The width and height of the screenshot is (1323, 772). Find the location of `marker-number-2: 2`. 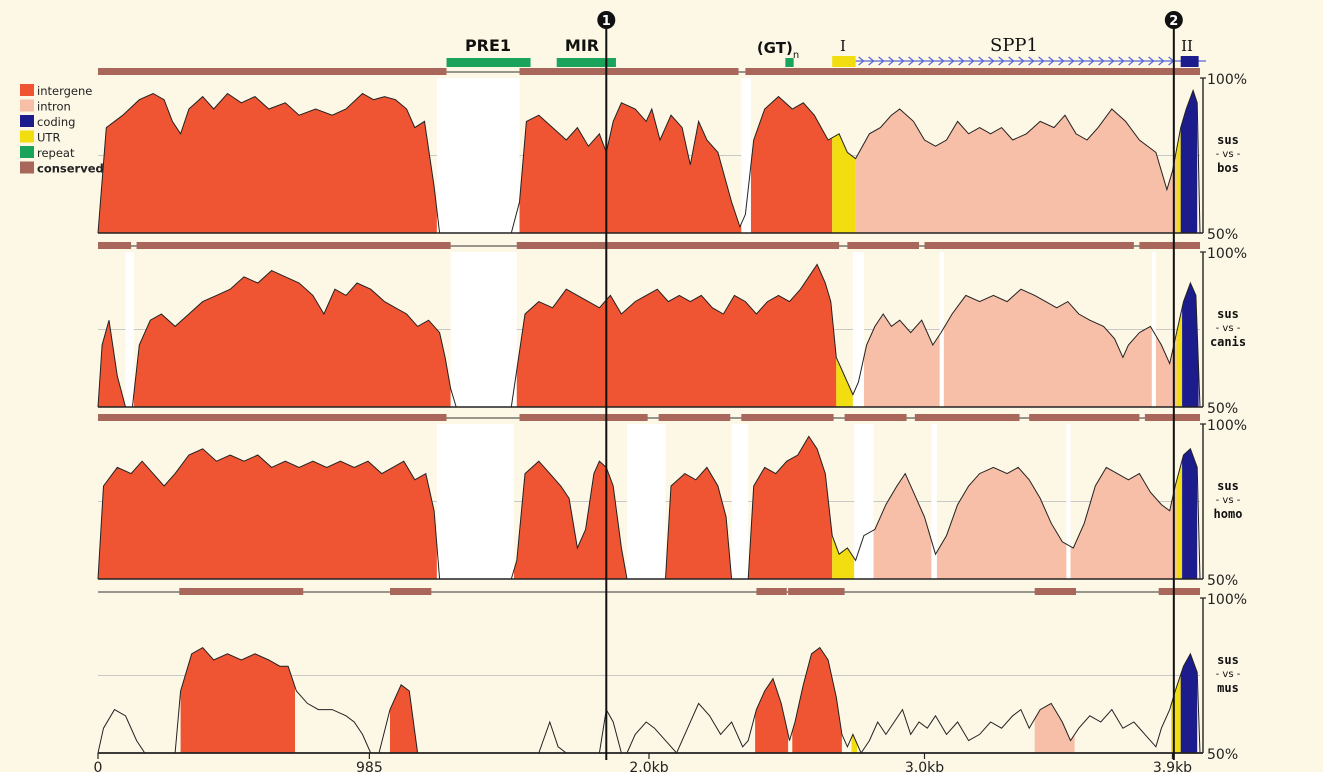

marker-number-2: 2 is located at coordinates (1173, 21).